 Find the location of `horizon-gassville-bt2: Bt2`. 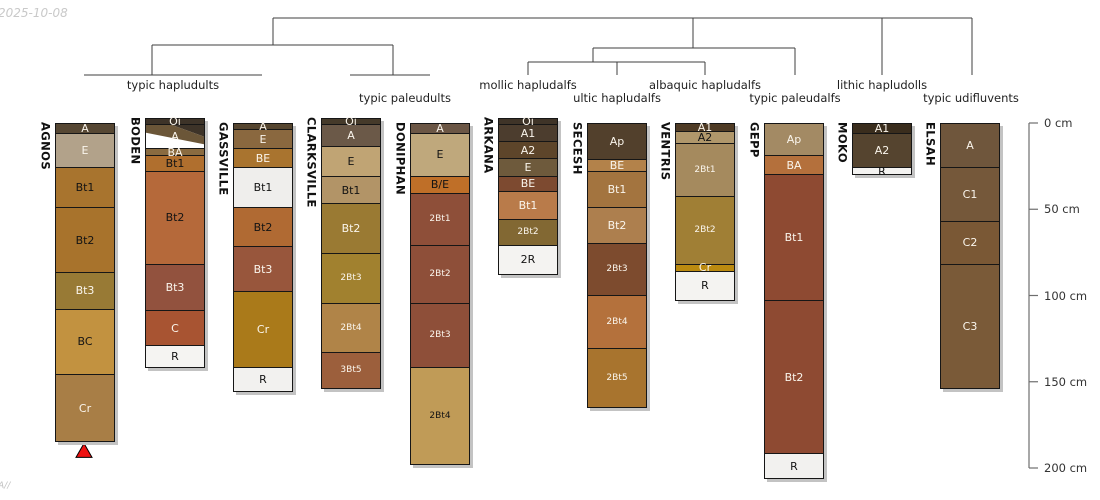

horizon-gassville-bt2: Bt2 is located at coordinates (263, 226).